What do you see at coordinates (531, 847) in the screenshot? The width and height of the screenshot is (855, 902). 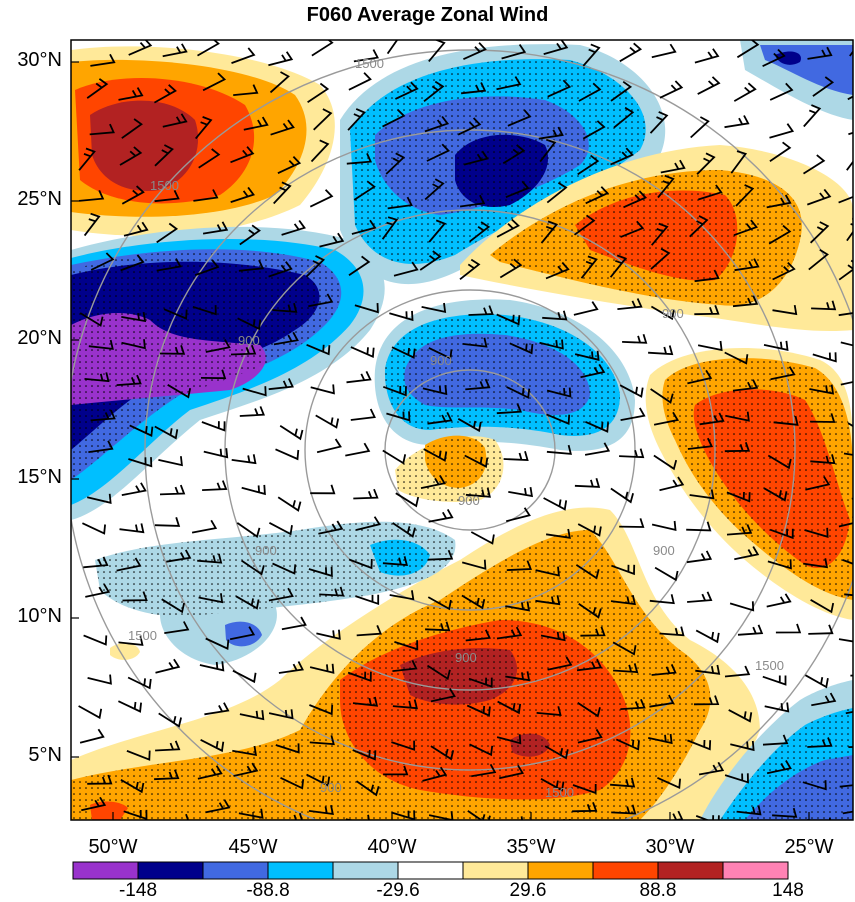 I see `lon-label: 35°W` at bounding box center [531, 847].